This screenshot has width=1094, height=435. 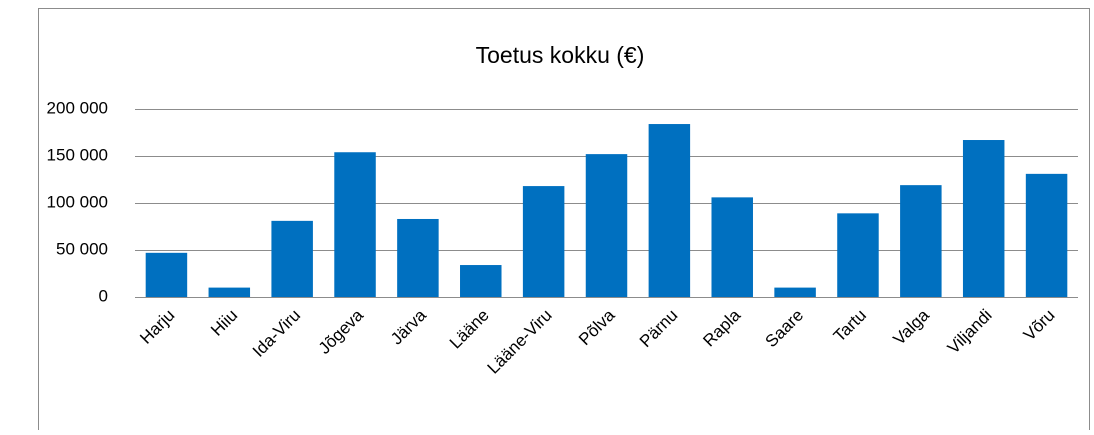 What do you see at coordinates (520, 342) in the screenshot?
I see `x-tick-label: Lääne-Viru` at bounding box center [520, 342].